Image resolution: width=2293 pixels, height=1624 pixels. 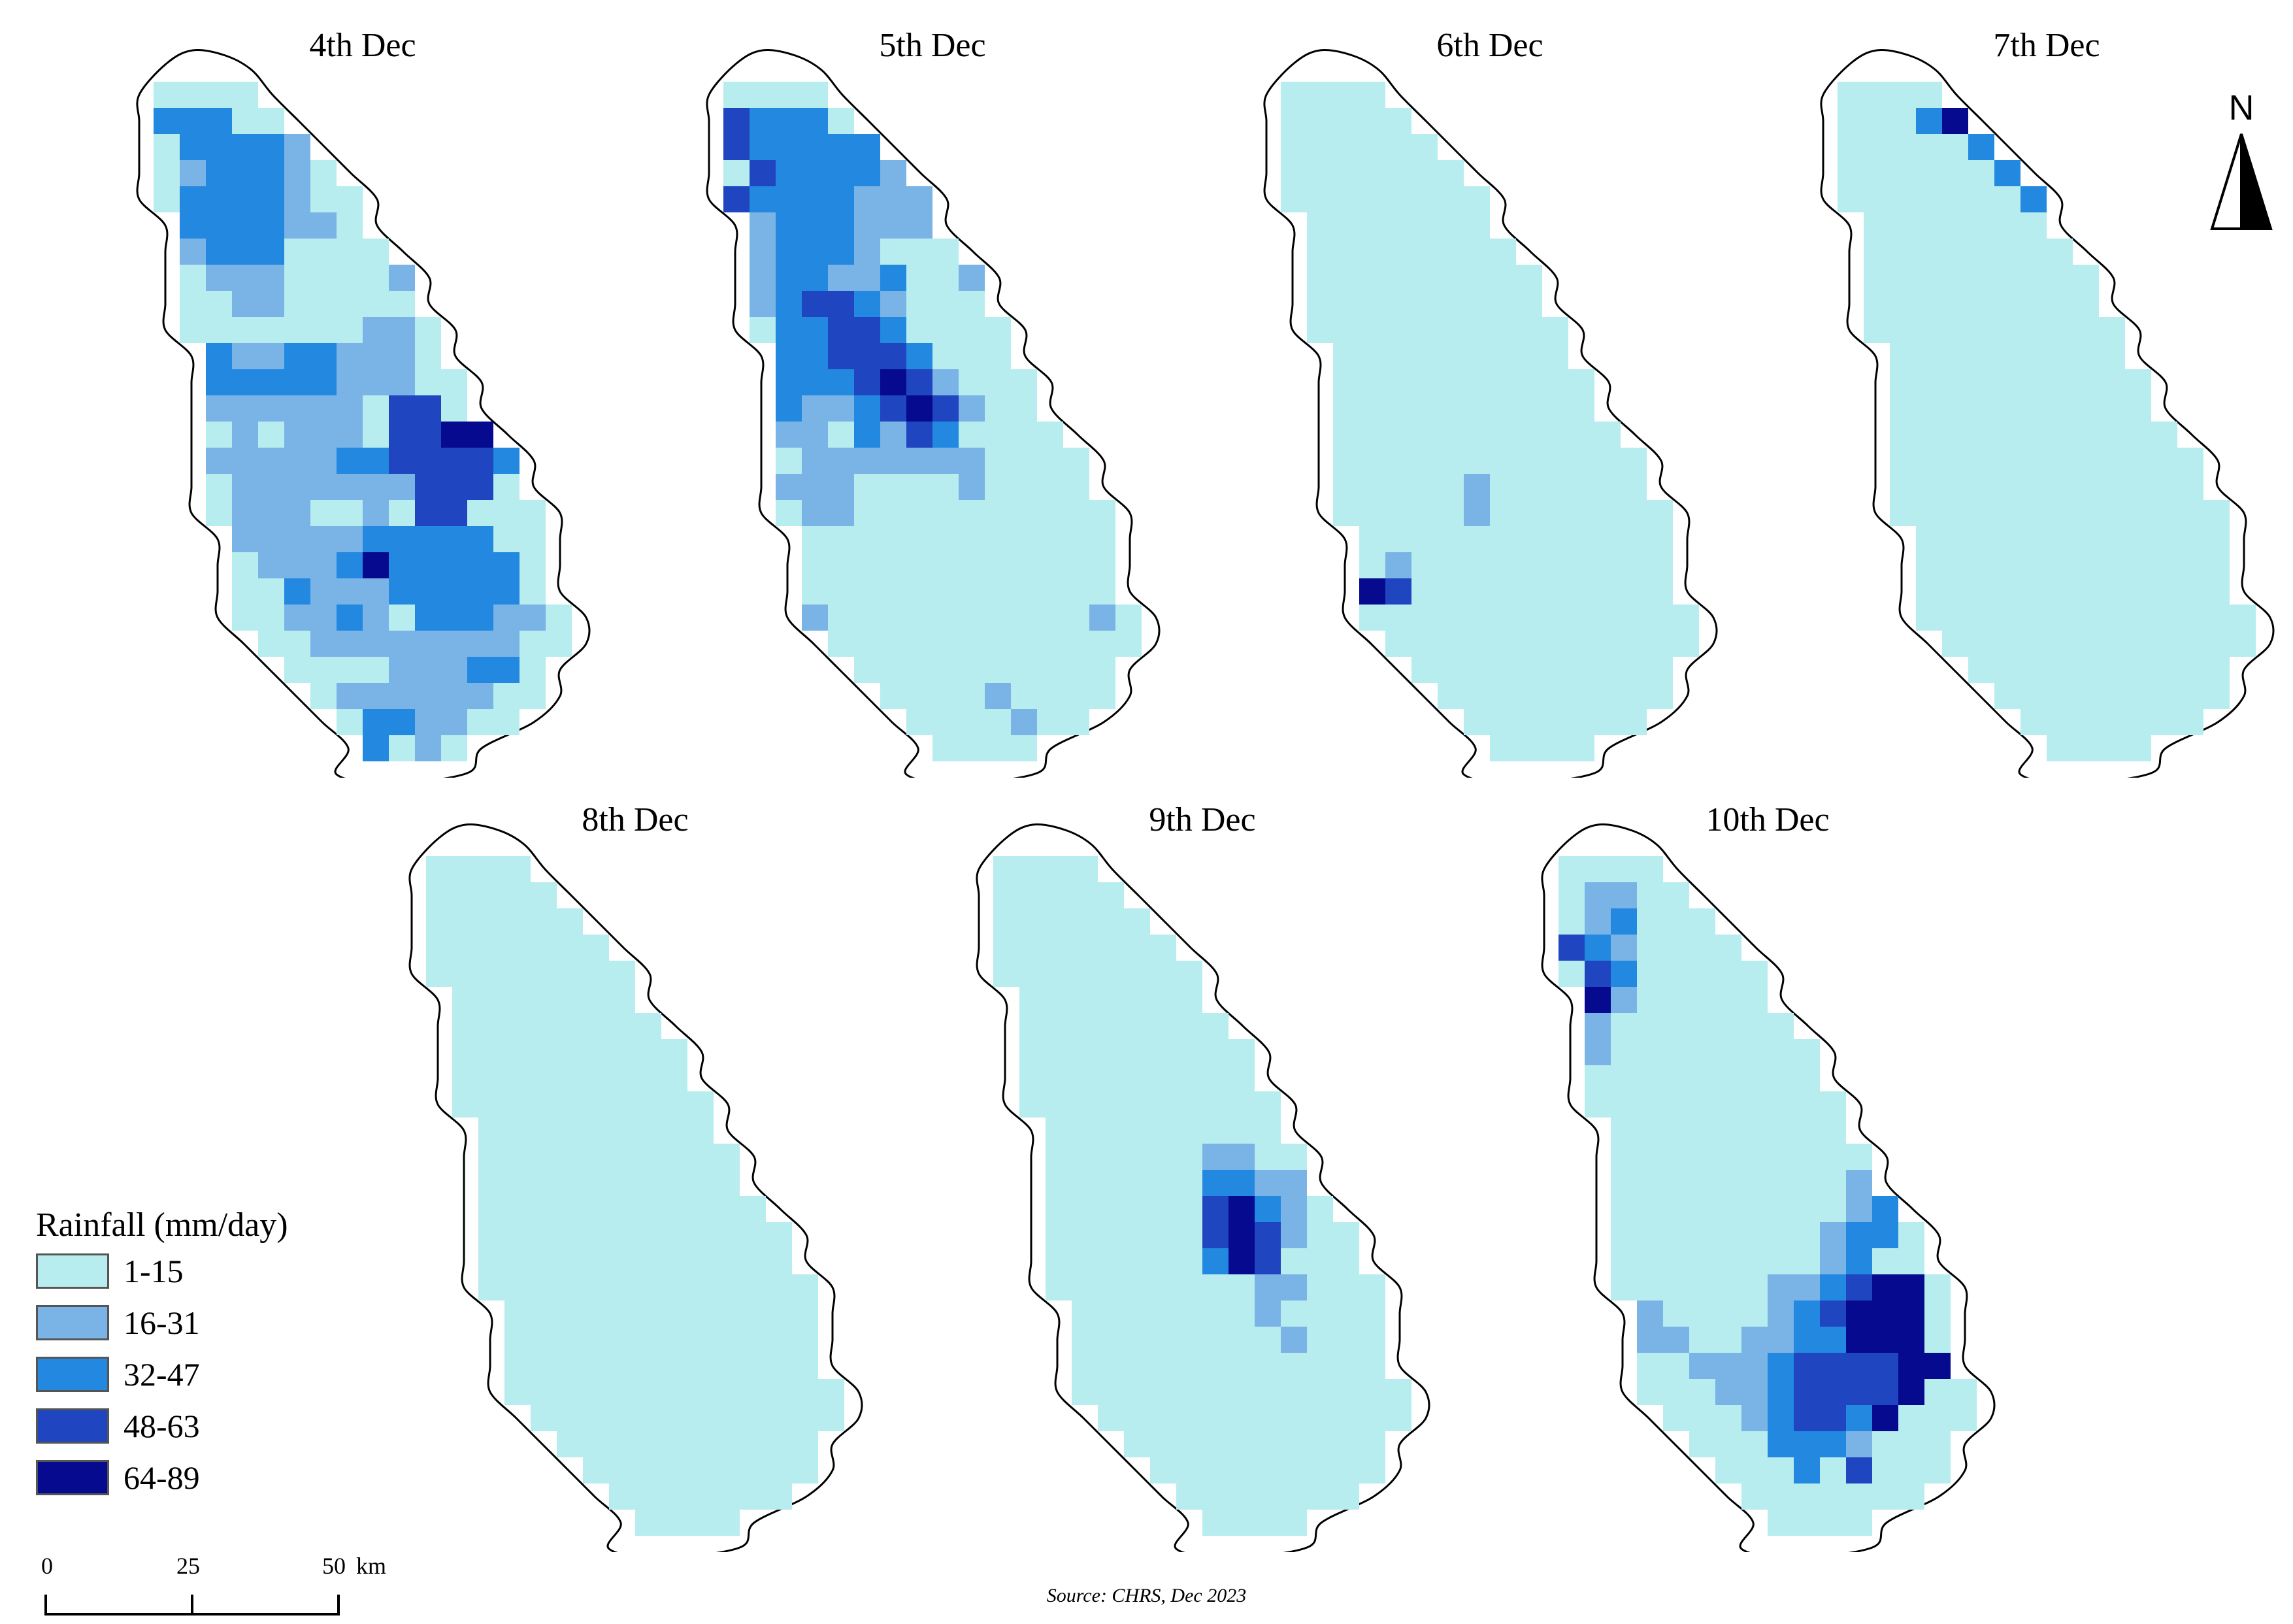 What do you see at coordinates (2047, 422) in the screenshot?
I see `rainfall-grid` at bounding box center [2047, 422].